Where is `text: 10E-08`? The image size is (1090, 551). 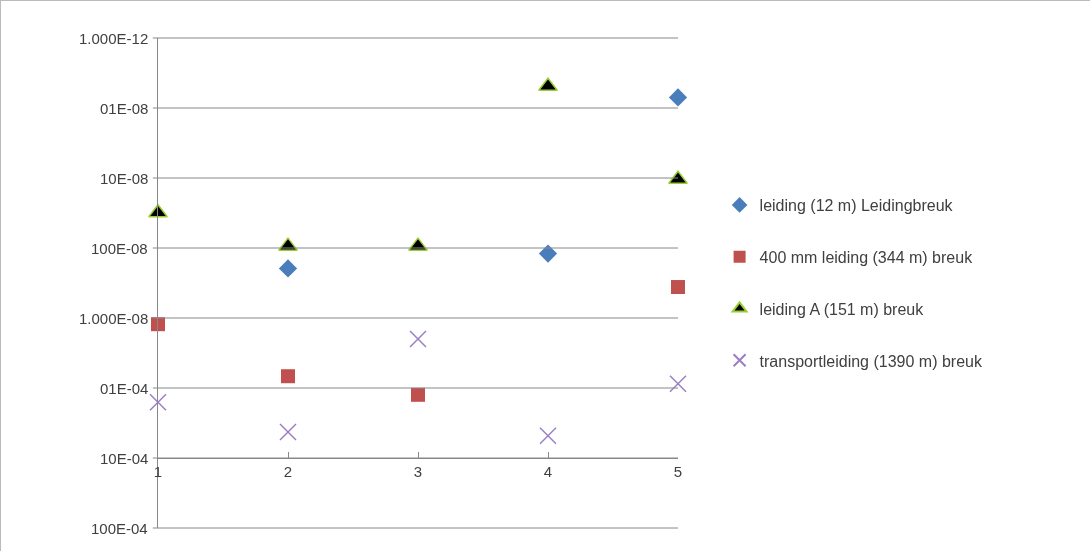
text: 10E-08 is located at coordinates (124, 178).